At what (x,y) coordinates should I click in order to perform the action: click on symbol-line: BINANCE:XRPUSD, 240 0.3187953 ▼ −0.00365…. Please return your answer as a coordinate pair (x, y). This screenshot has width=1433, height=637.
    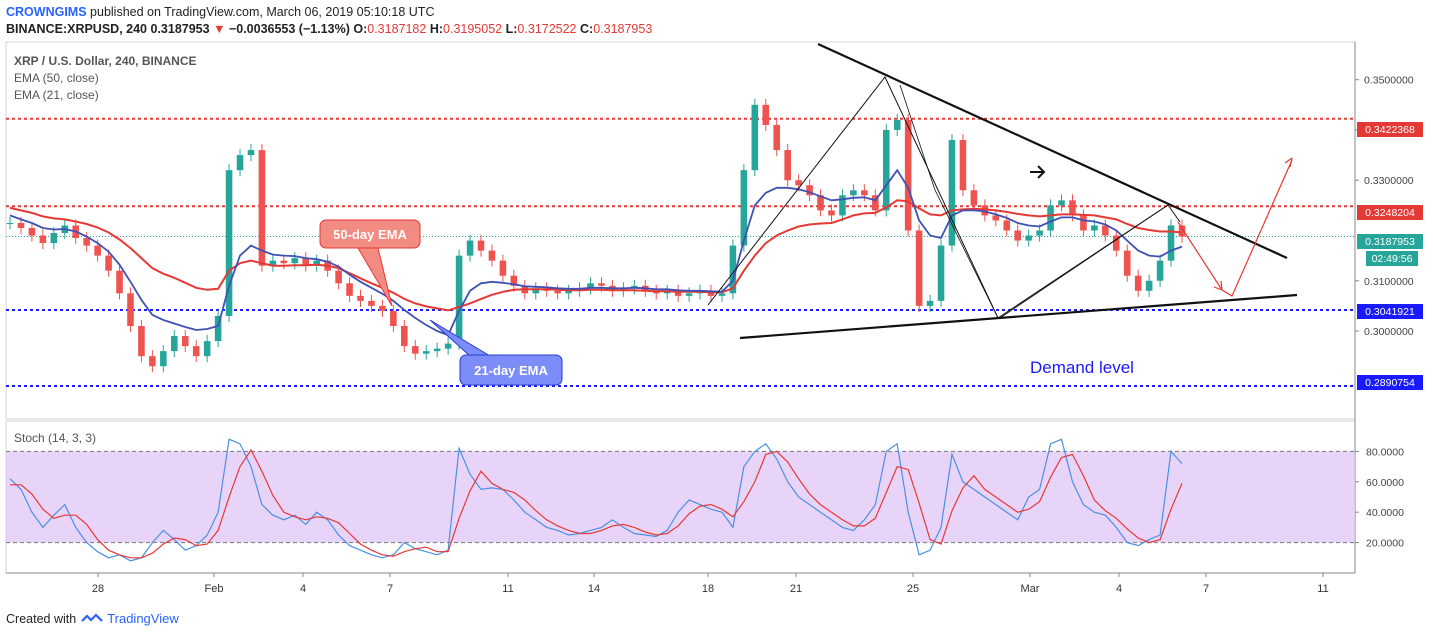
    Looking at the image, I should click on (329, 29).